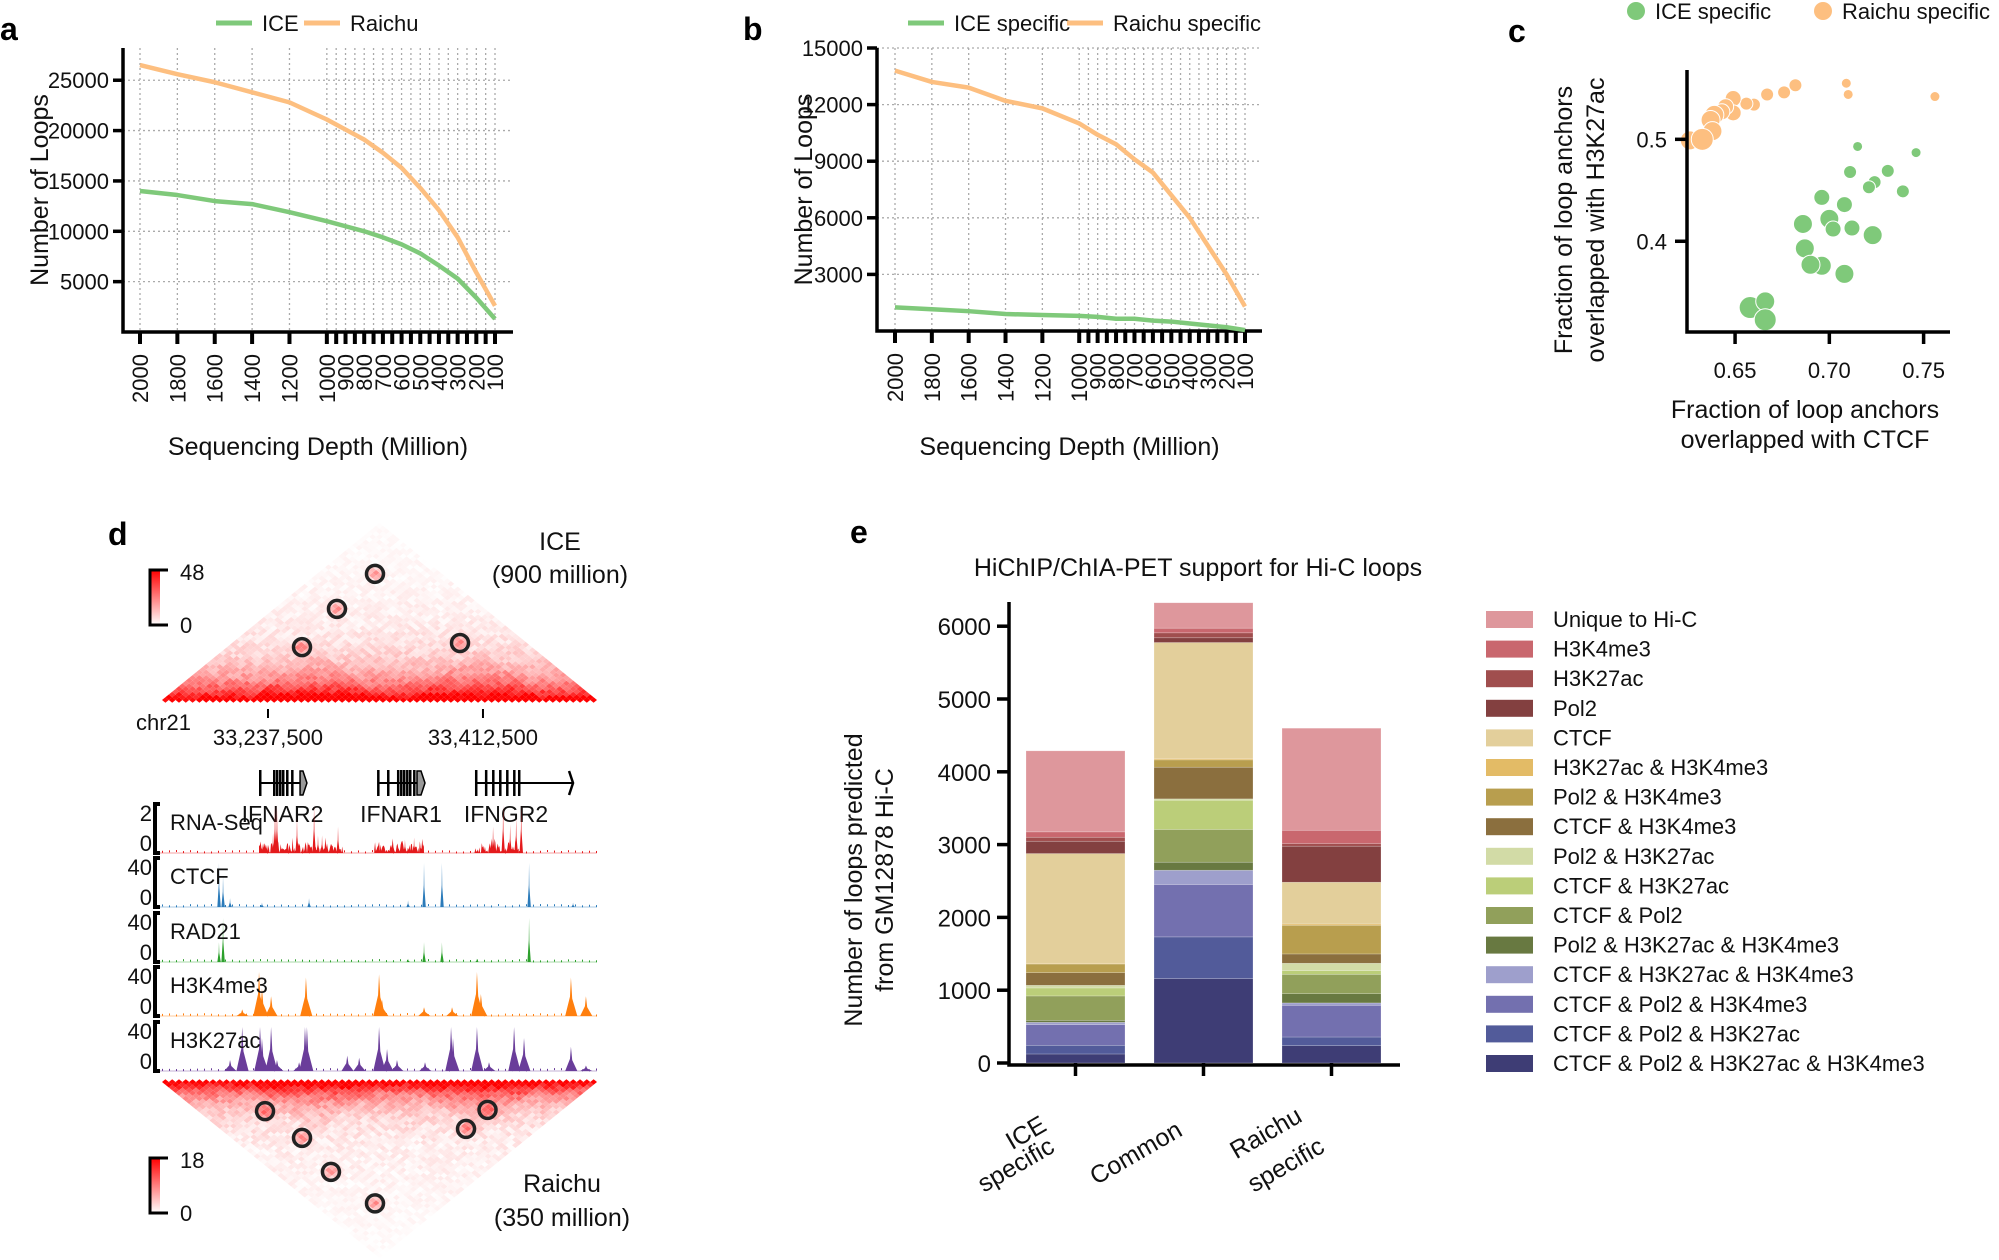 The width and height of the screenshot is (1999, 1260). What do you see at coordinates (1517, 31) in the screenshot?
I see `panel-label-c: c` at bounding box center [1517, 31].